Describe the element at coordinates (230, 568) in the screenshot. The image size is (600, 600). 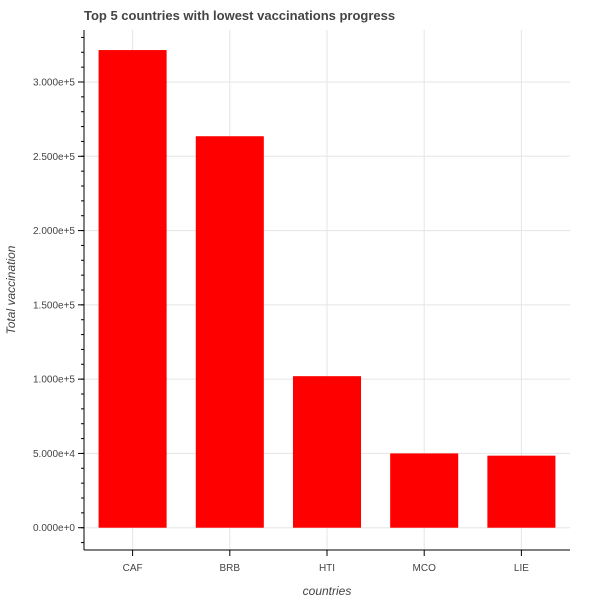
I see `x-tick-label: BRB` at that location.